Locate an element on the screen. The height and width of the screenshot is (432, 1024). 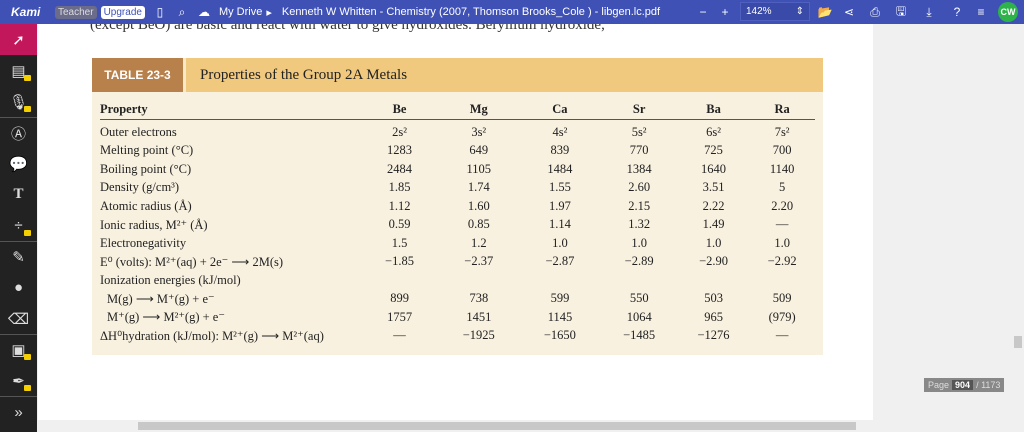
table-cell: 1.85 is located at coordinates (399, 187).